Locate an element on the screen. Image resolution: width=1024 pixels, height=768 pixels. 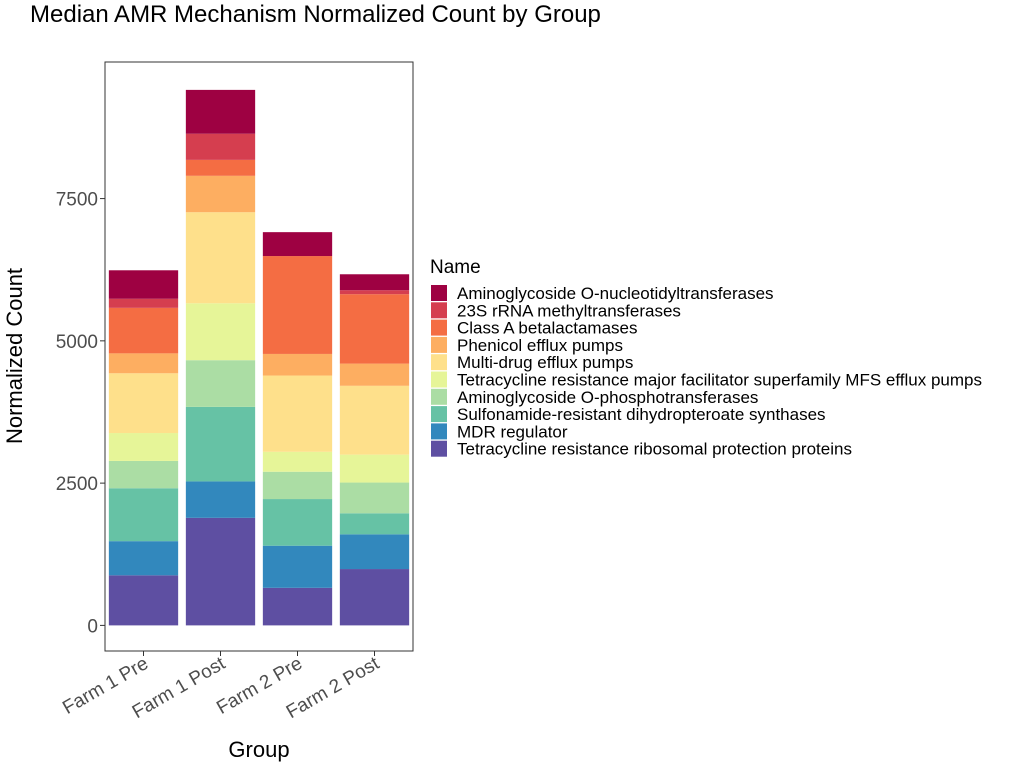
legend-label: 23S rRNA methyltransferases is located at coordinates (569, 310).